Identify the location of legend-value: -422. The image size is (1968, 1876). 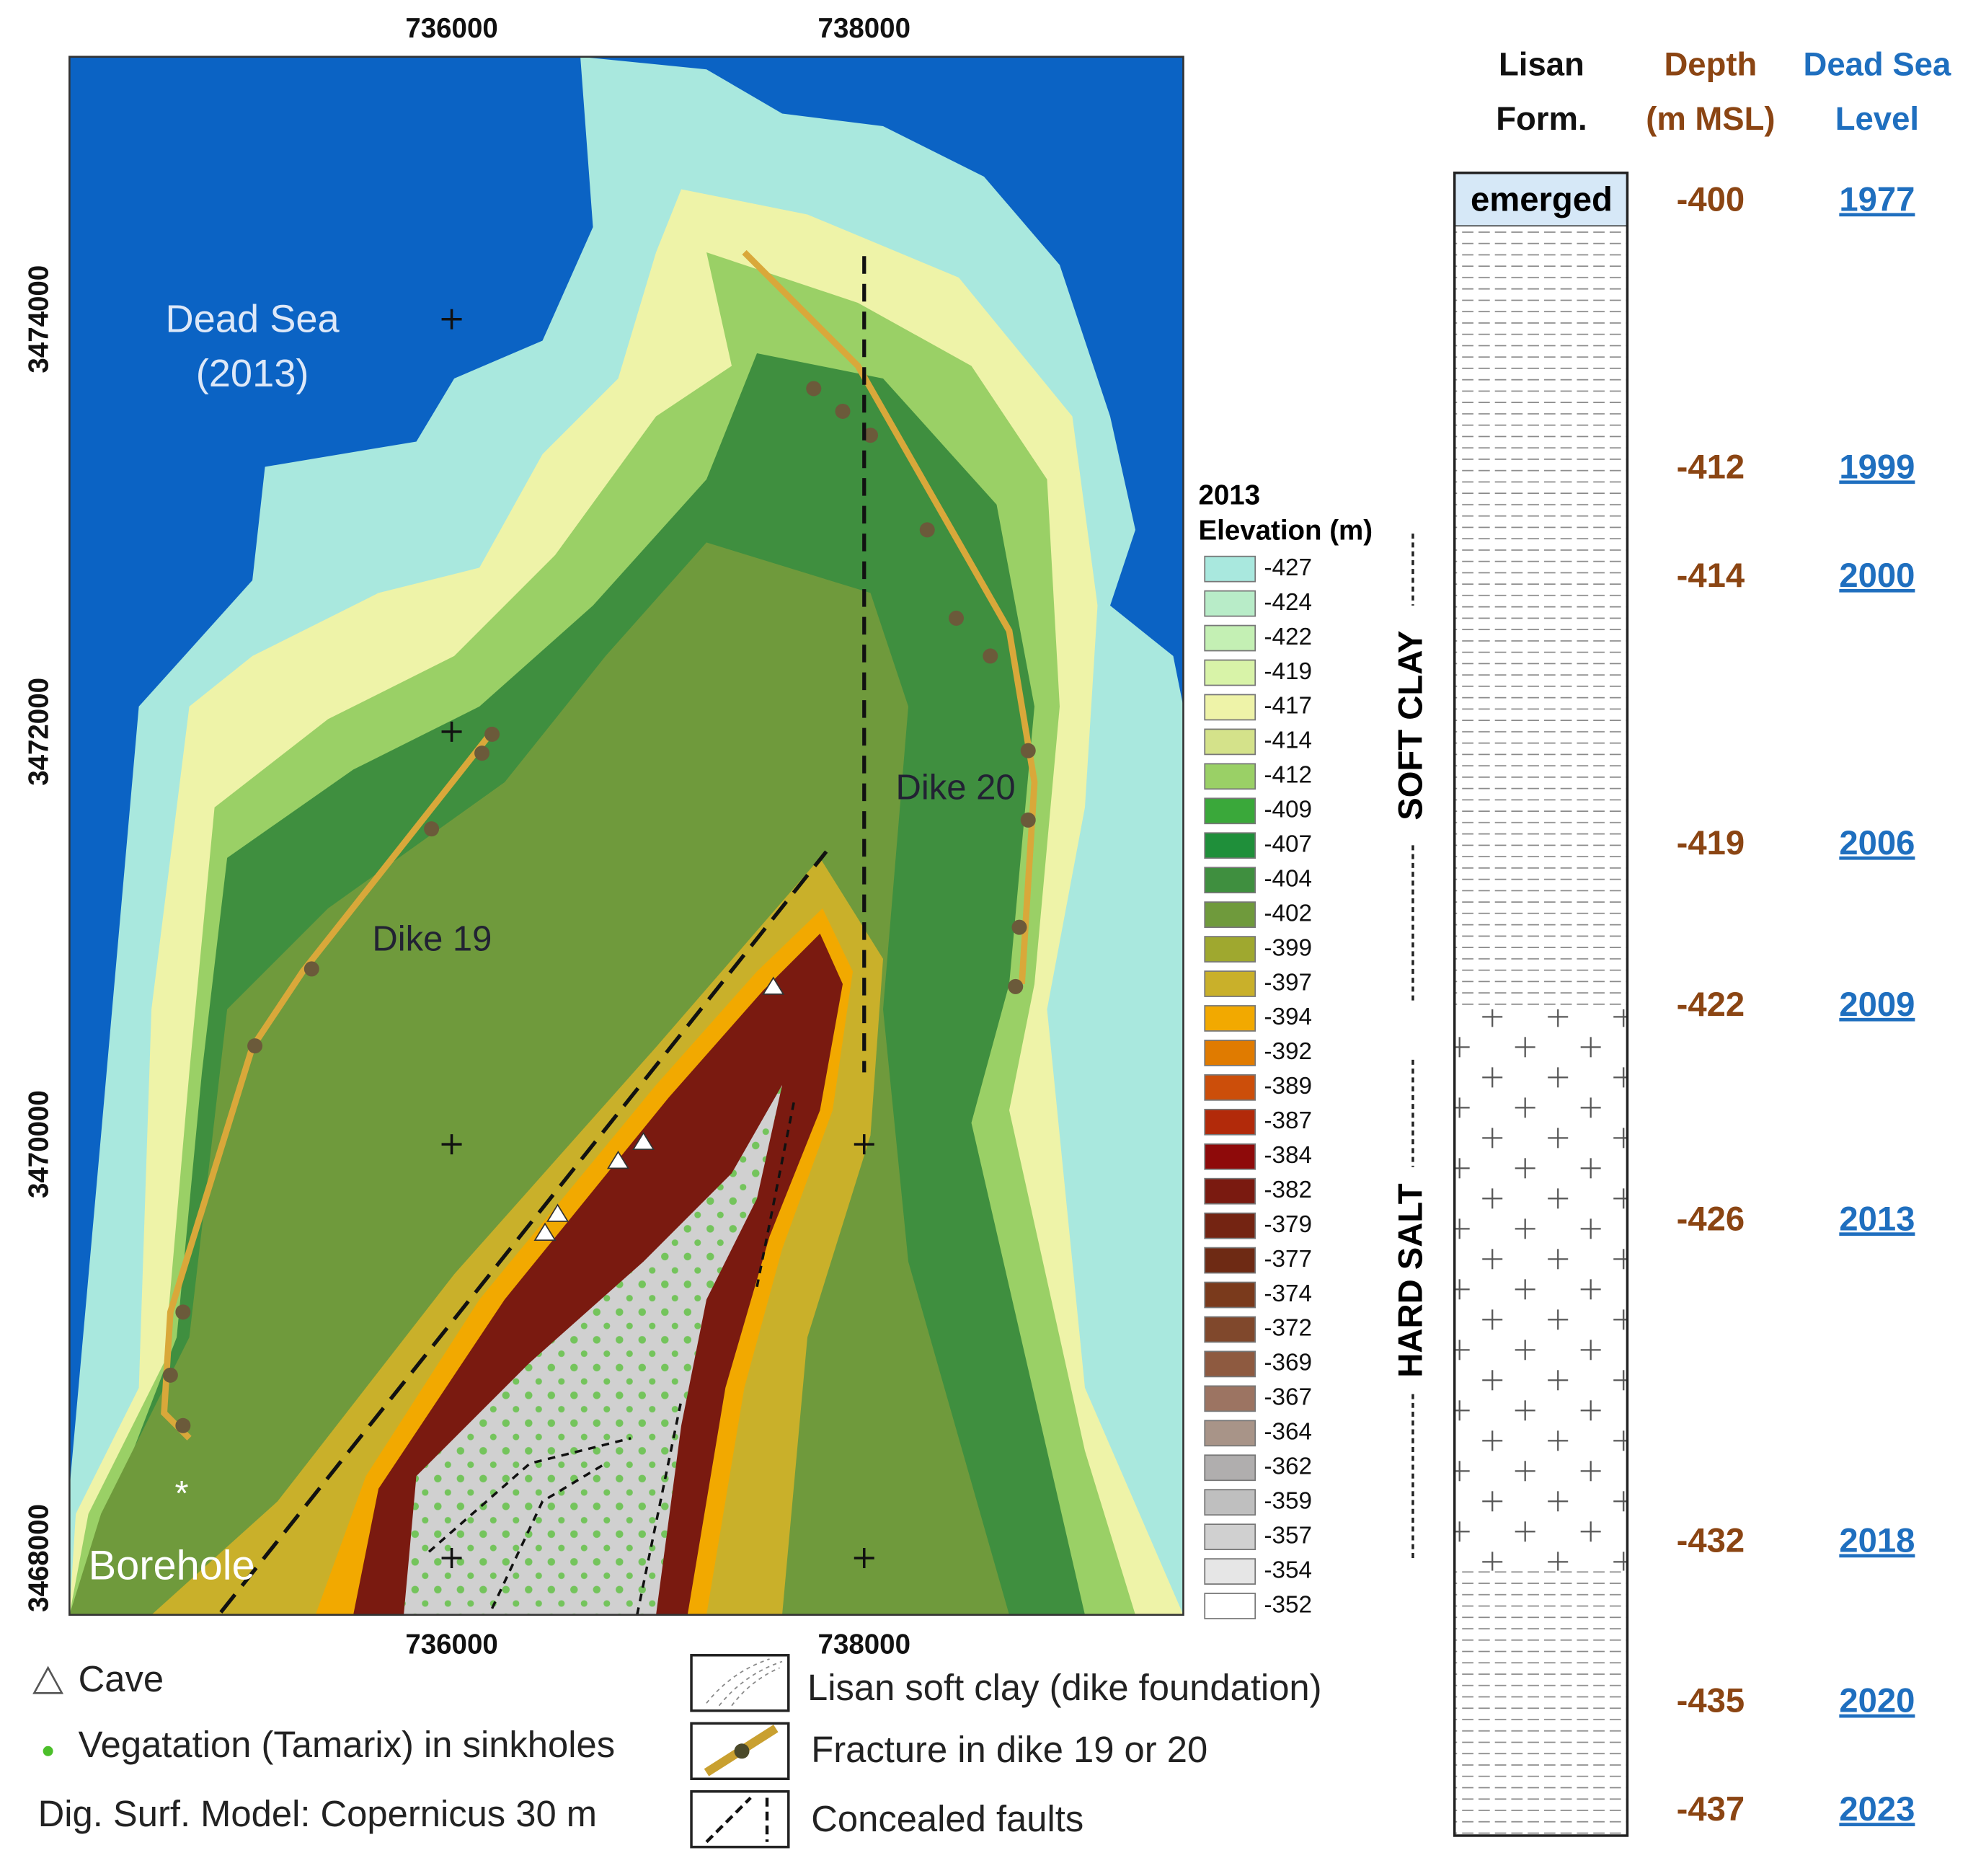
(1288, 637).